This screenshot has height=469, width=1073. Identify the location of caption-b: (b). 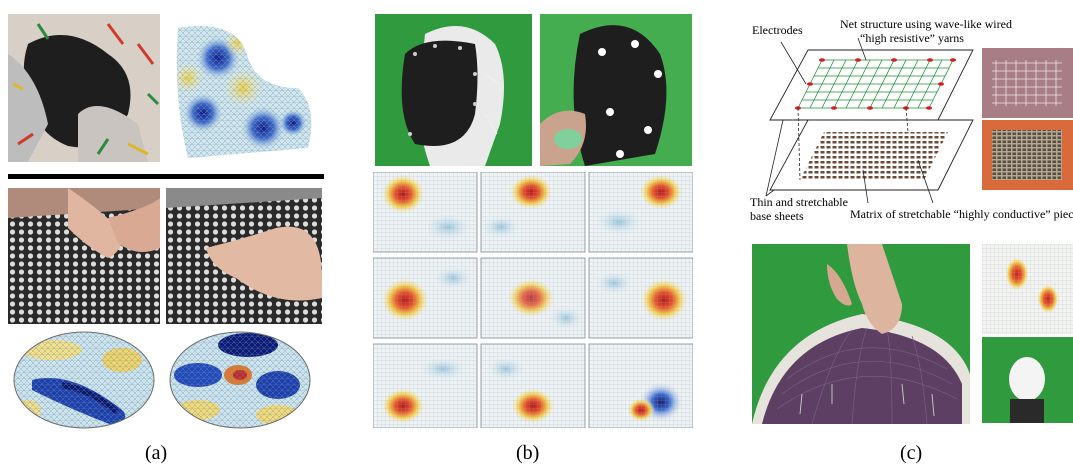
(528, 453).